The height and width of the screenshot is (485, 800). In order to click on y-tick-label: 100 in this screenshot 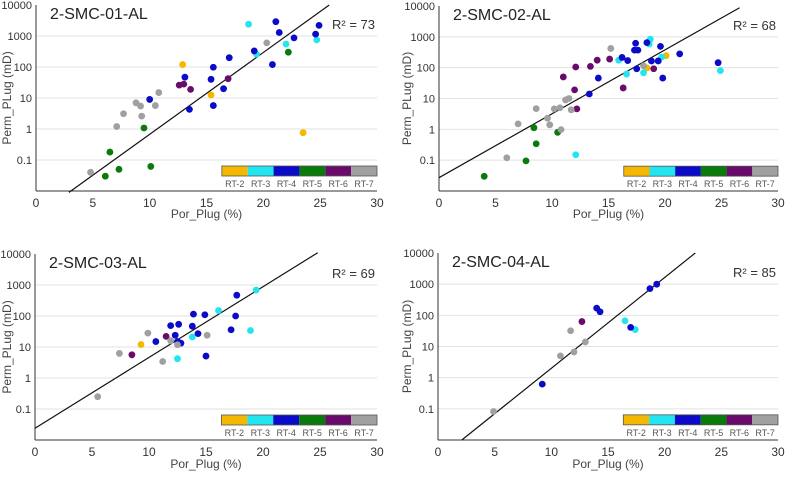, I will do `click(23, 68)`.